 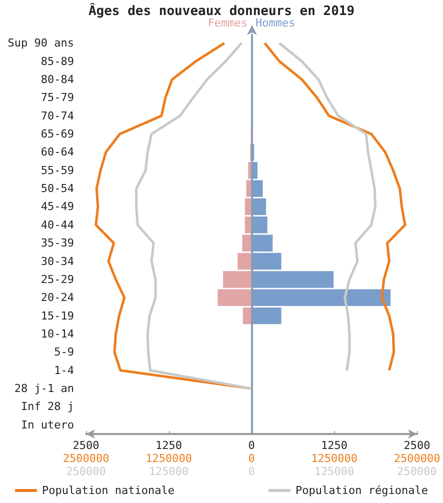 I want to click on y-tick-label: In utero, so click(x=47, y=425).